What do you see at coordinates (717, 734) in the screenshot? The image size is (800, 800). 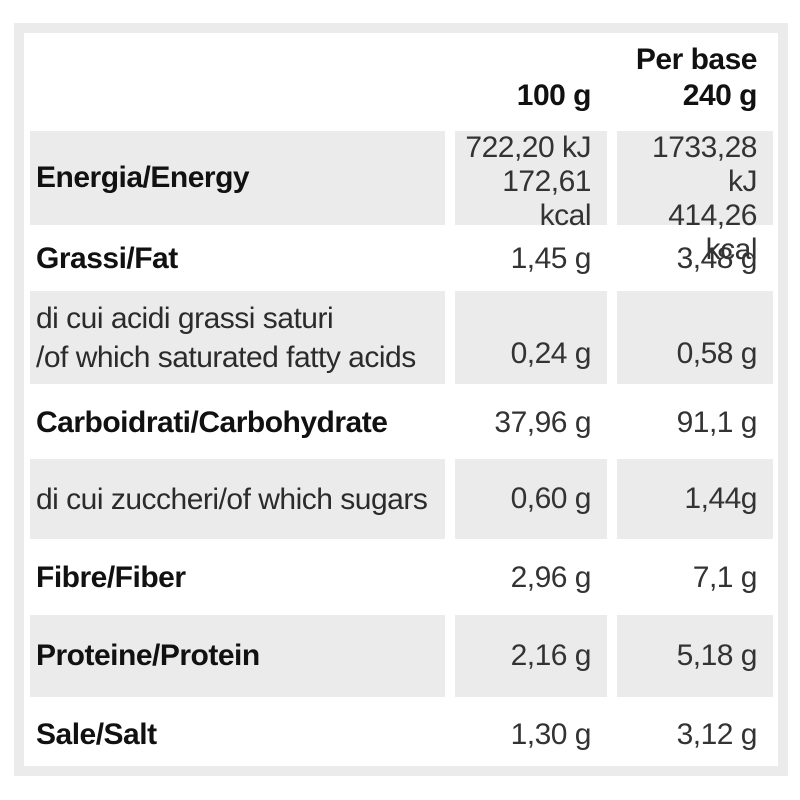 I see `salt-value-base: 3,12 g` at bounding box center [717, 734].